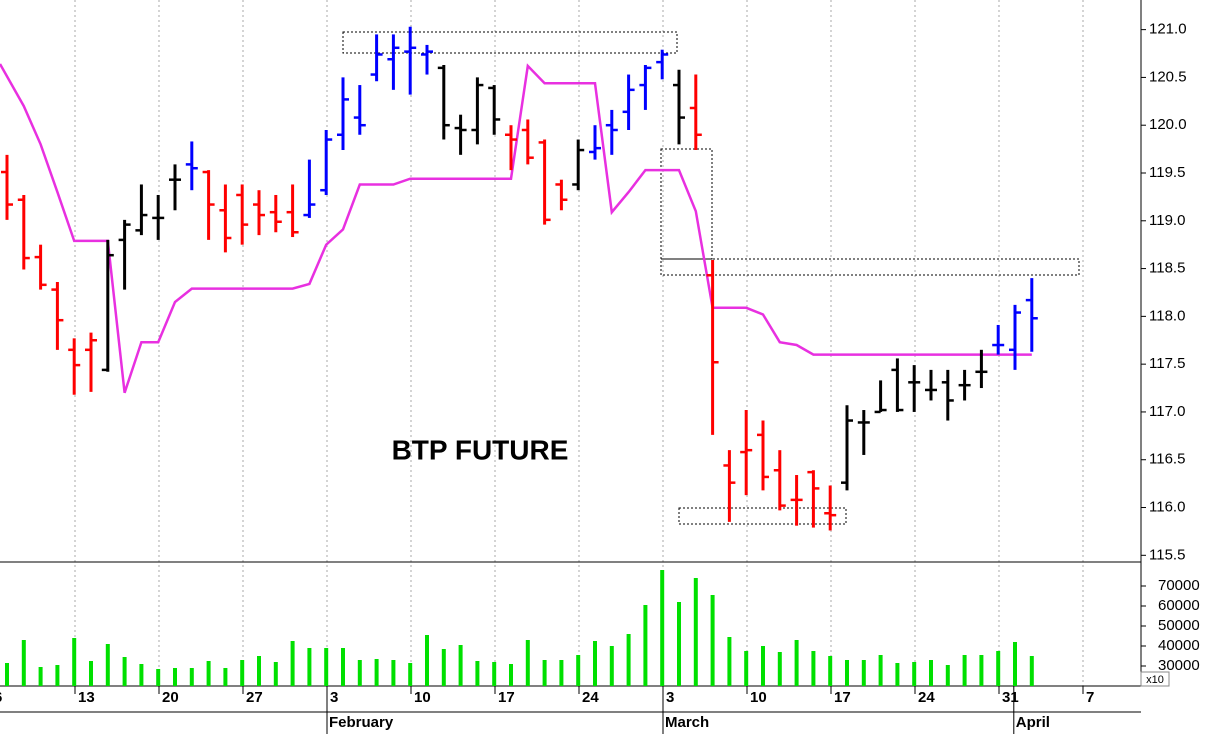  I want to click on x-tick-label: 27, so click(254, 697).